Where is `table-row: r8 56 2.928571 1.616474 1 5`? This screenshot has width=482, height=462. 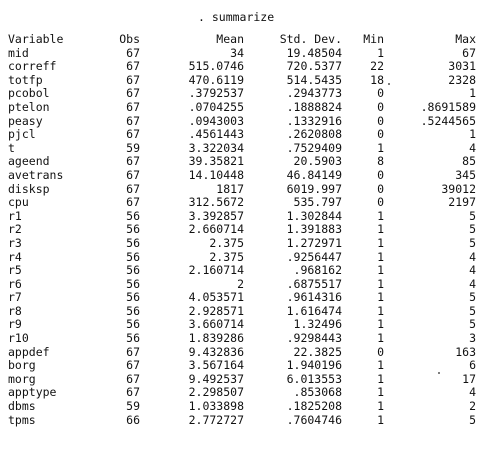 table-row: r8 56 2.928571 1.616474 1 5 is located at coordinates (242, 311).